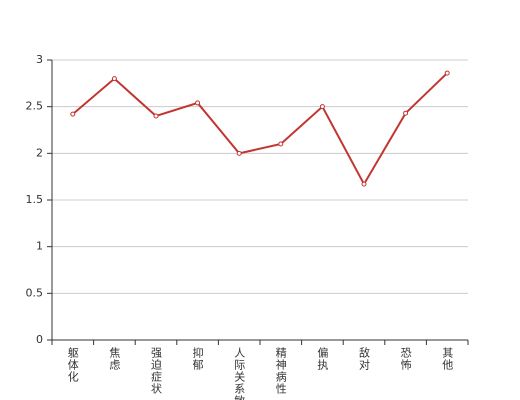 The width and height of the screenshot is (520, 400). What do you see at coordinates (197, 358) in the screenshot?
I see `x-tick-label: 抑郁` at bounding box center [197, 358].